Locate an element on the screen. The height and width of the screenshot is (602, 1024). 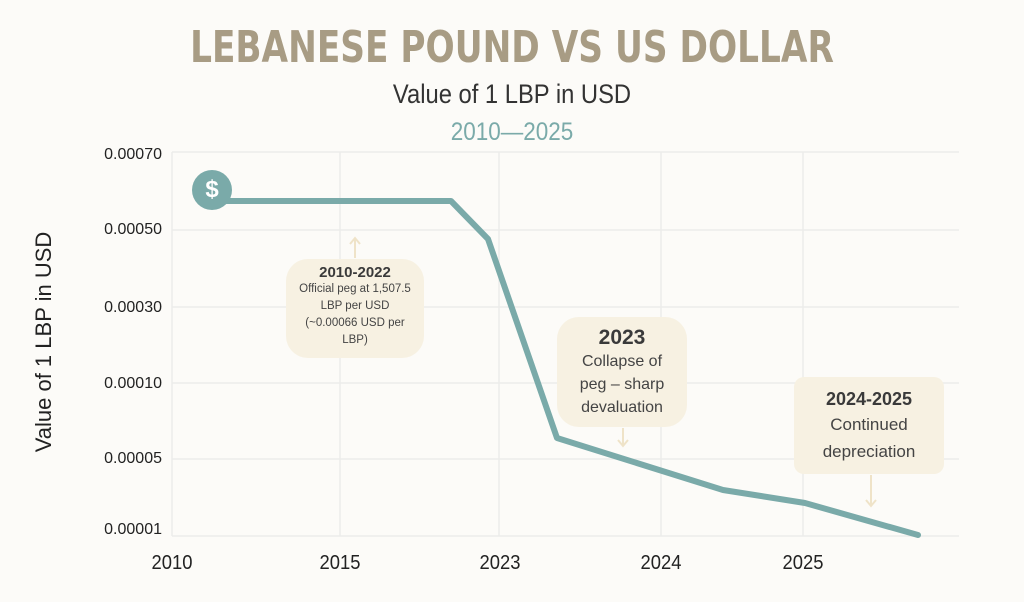
chart-period: 2010—2025 is located at coordinates (512, 132).